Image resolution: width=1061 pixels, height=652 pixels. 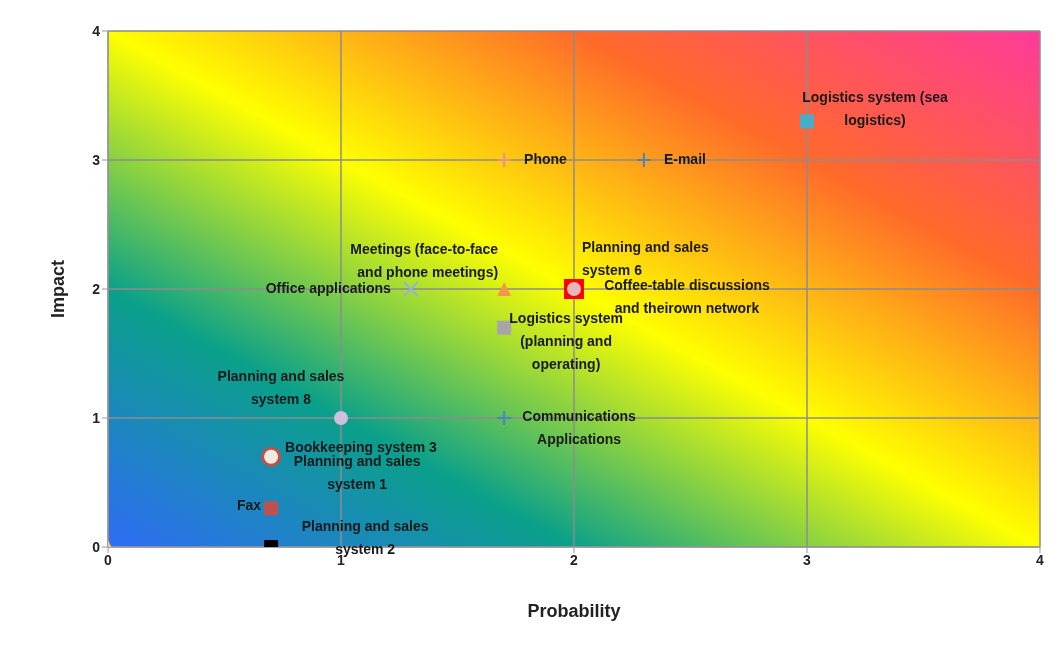 What do you see at coordinates (58, 289) in the screenshot?
I see `y-axis-title: Impact` at bounding box center [58, 289].